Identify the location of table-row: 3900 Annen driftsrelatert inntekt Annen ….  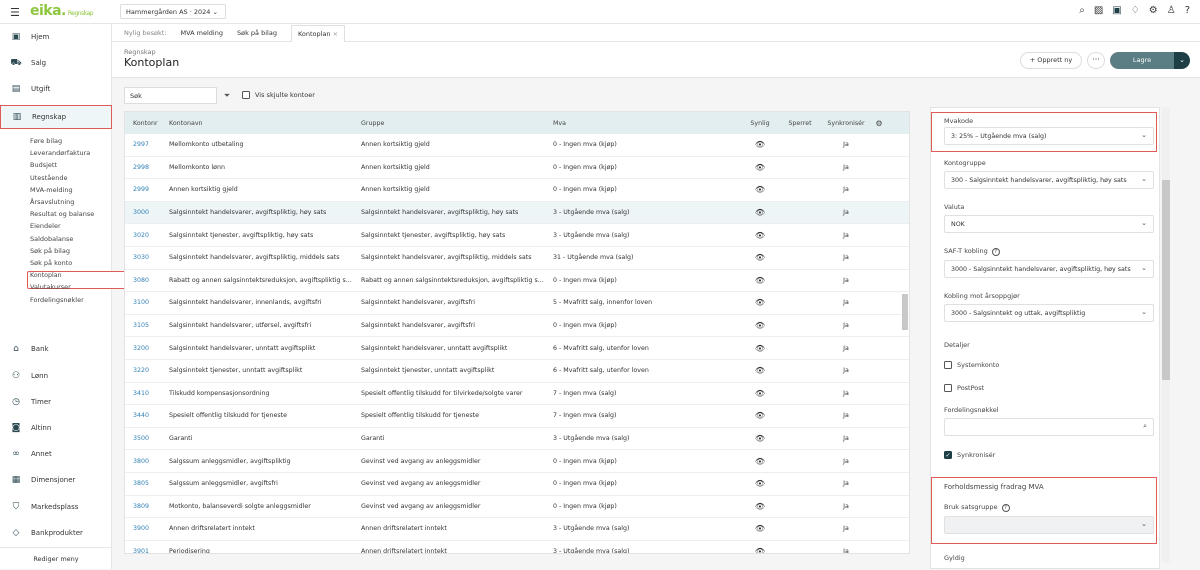
(517, 529).